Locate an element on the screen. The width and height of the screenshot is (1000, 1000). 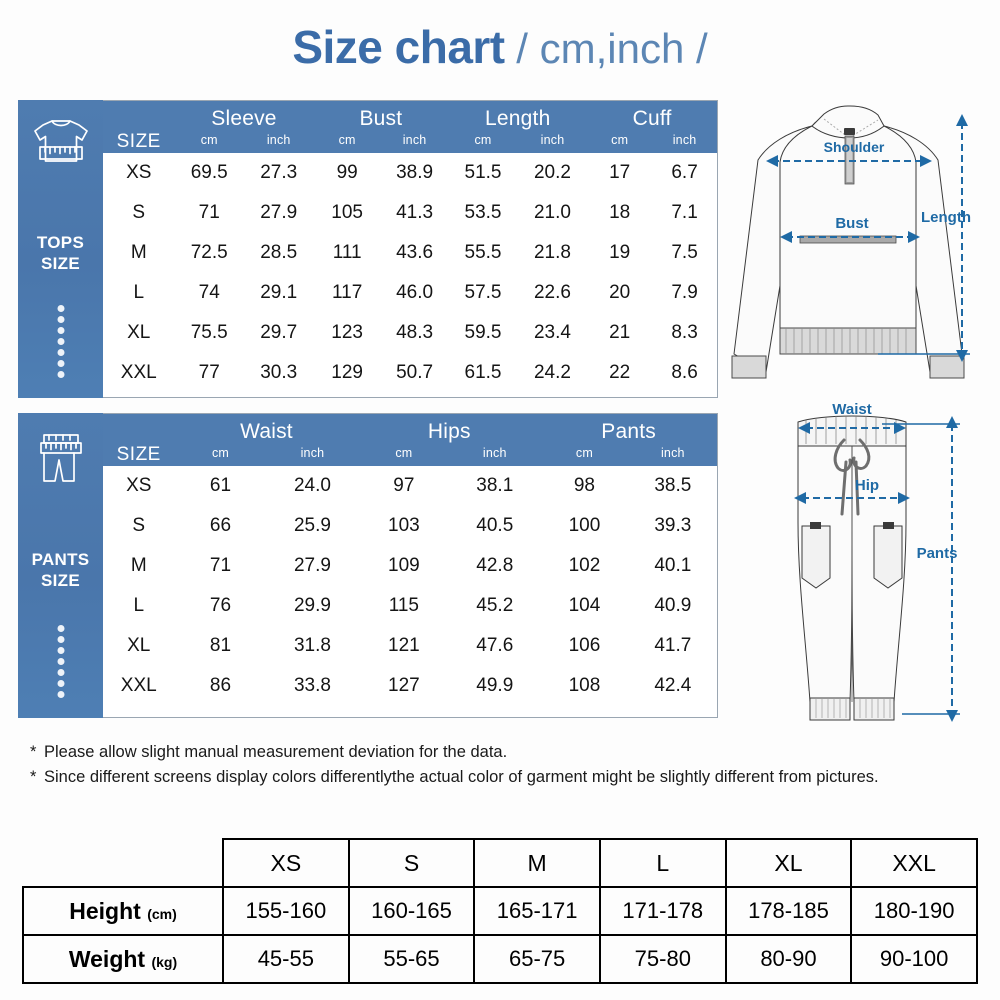
tops-sleeve-cm: 77 is located at coordinates (209, 372).